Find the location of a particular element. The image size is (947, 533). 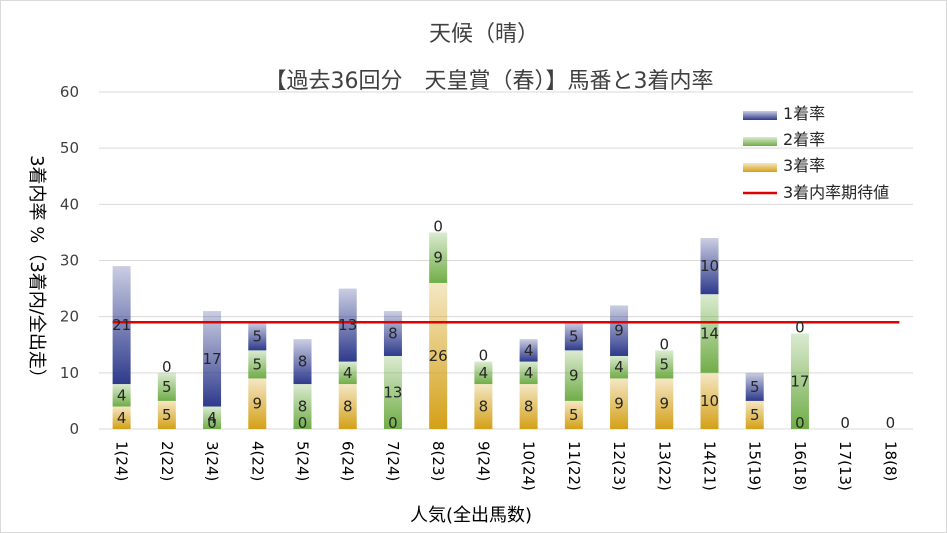

x-tick-label: 2(22) is located at coordinates (167, 461).